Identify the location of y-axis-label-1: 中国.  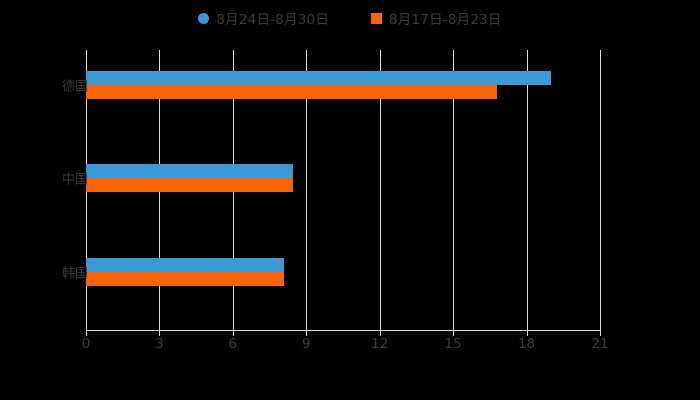
(74, 180).